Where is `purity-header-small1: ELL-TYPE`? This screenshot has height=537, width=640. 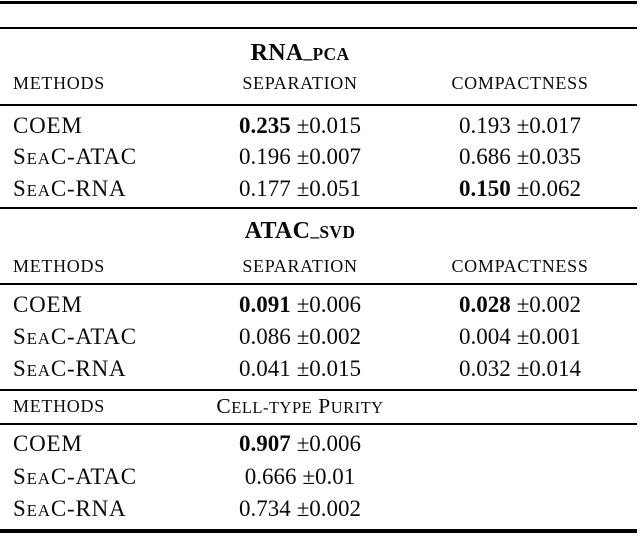
purity-header-small1: ELL-TYPE is located at coordinates (272, 407).